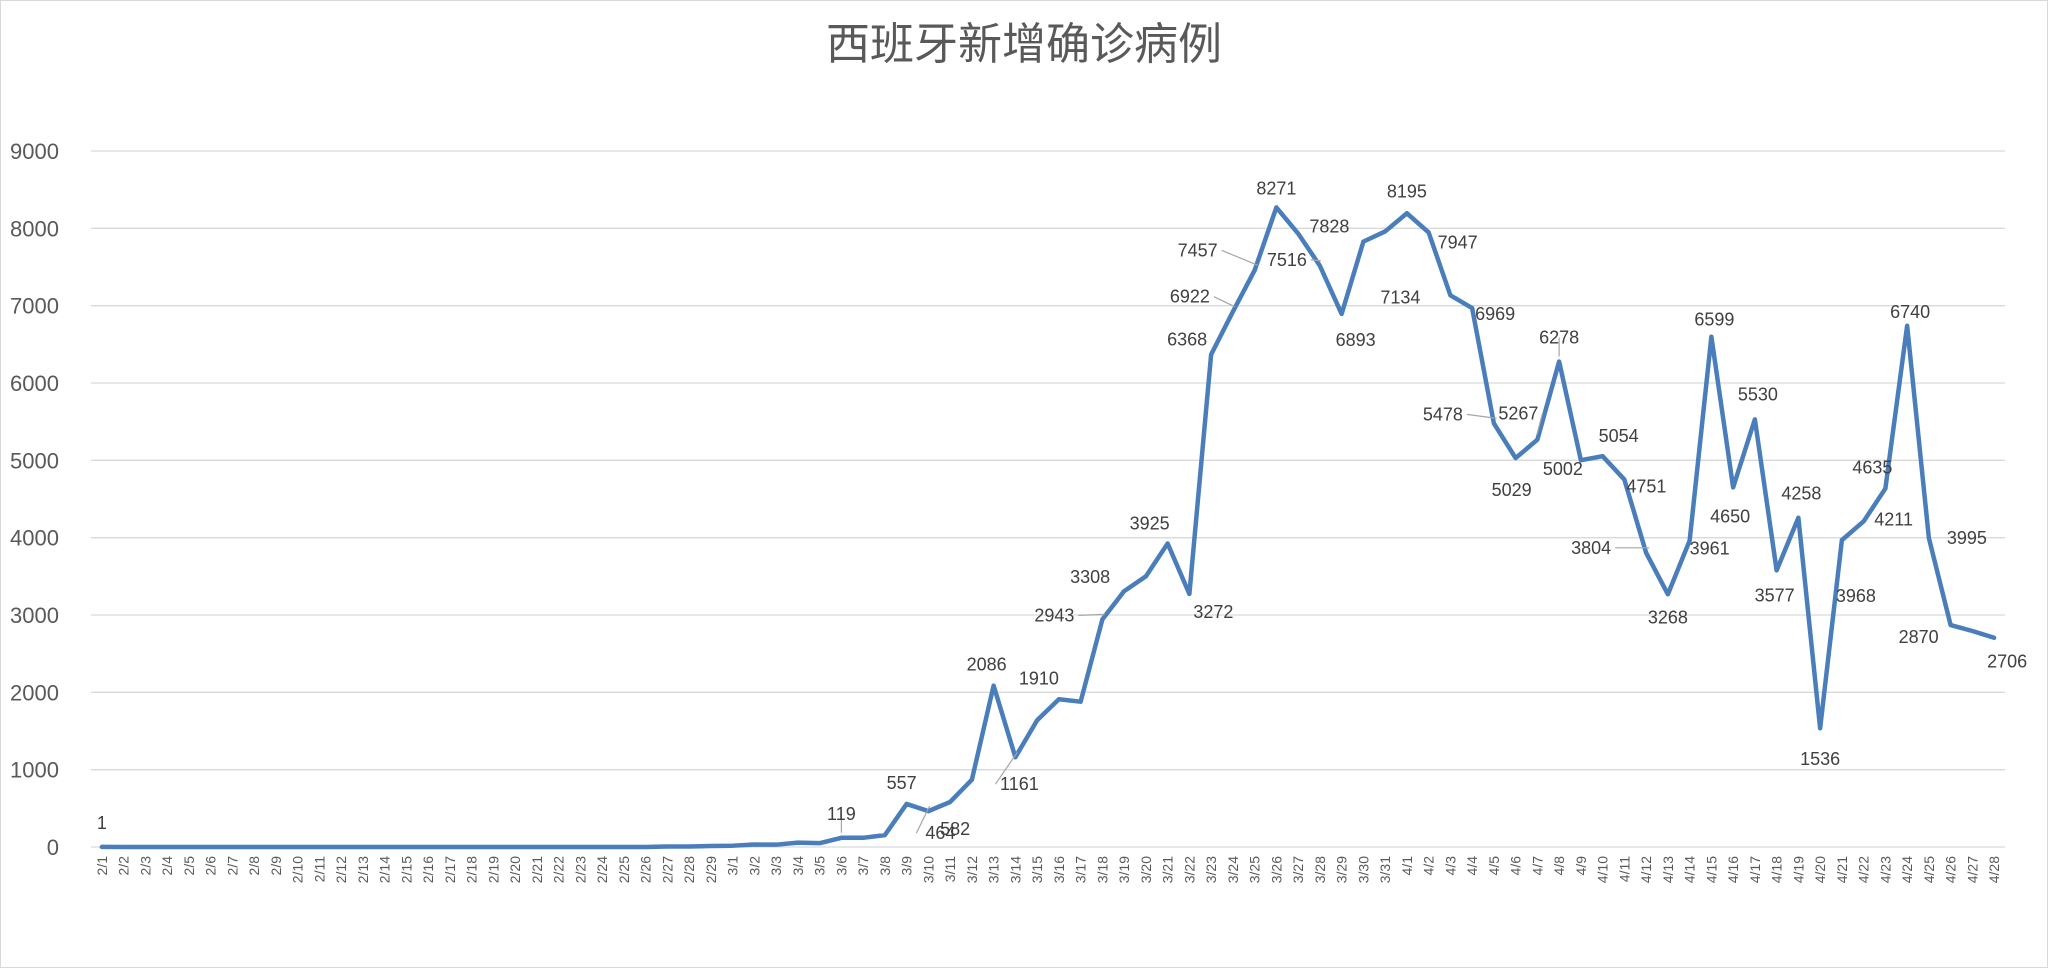  What do you see at coordinates (798, 866) in the screenshot?
I see `x-tick-label: 3/4` at bounding box center [798, 866].